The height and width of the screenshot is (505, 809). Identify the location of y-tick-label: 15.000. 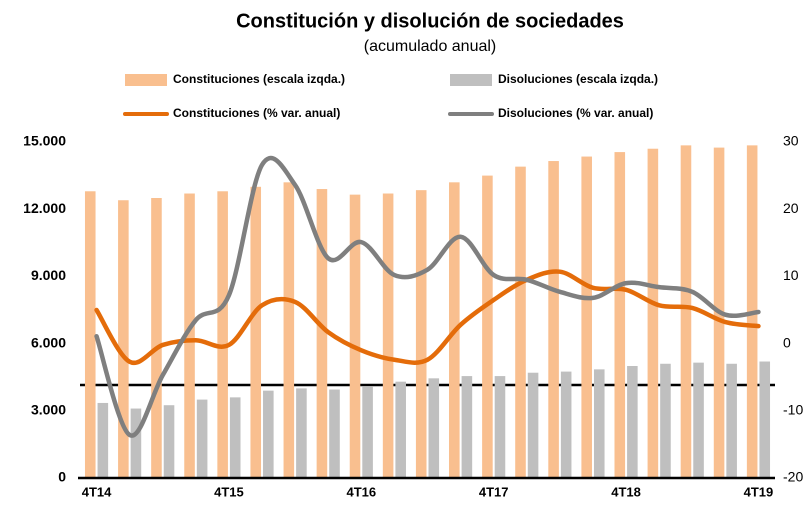
(44, 141).